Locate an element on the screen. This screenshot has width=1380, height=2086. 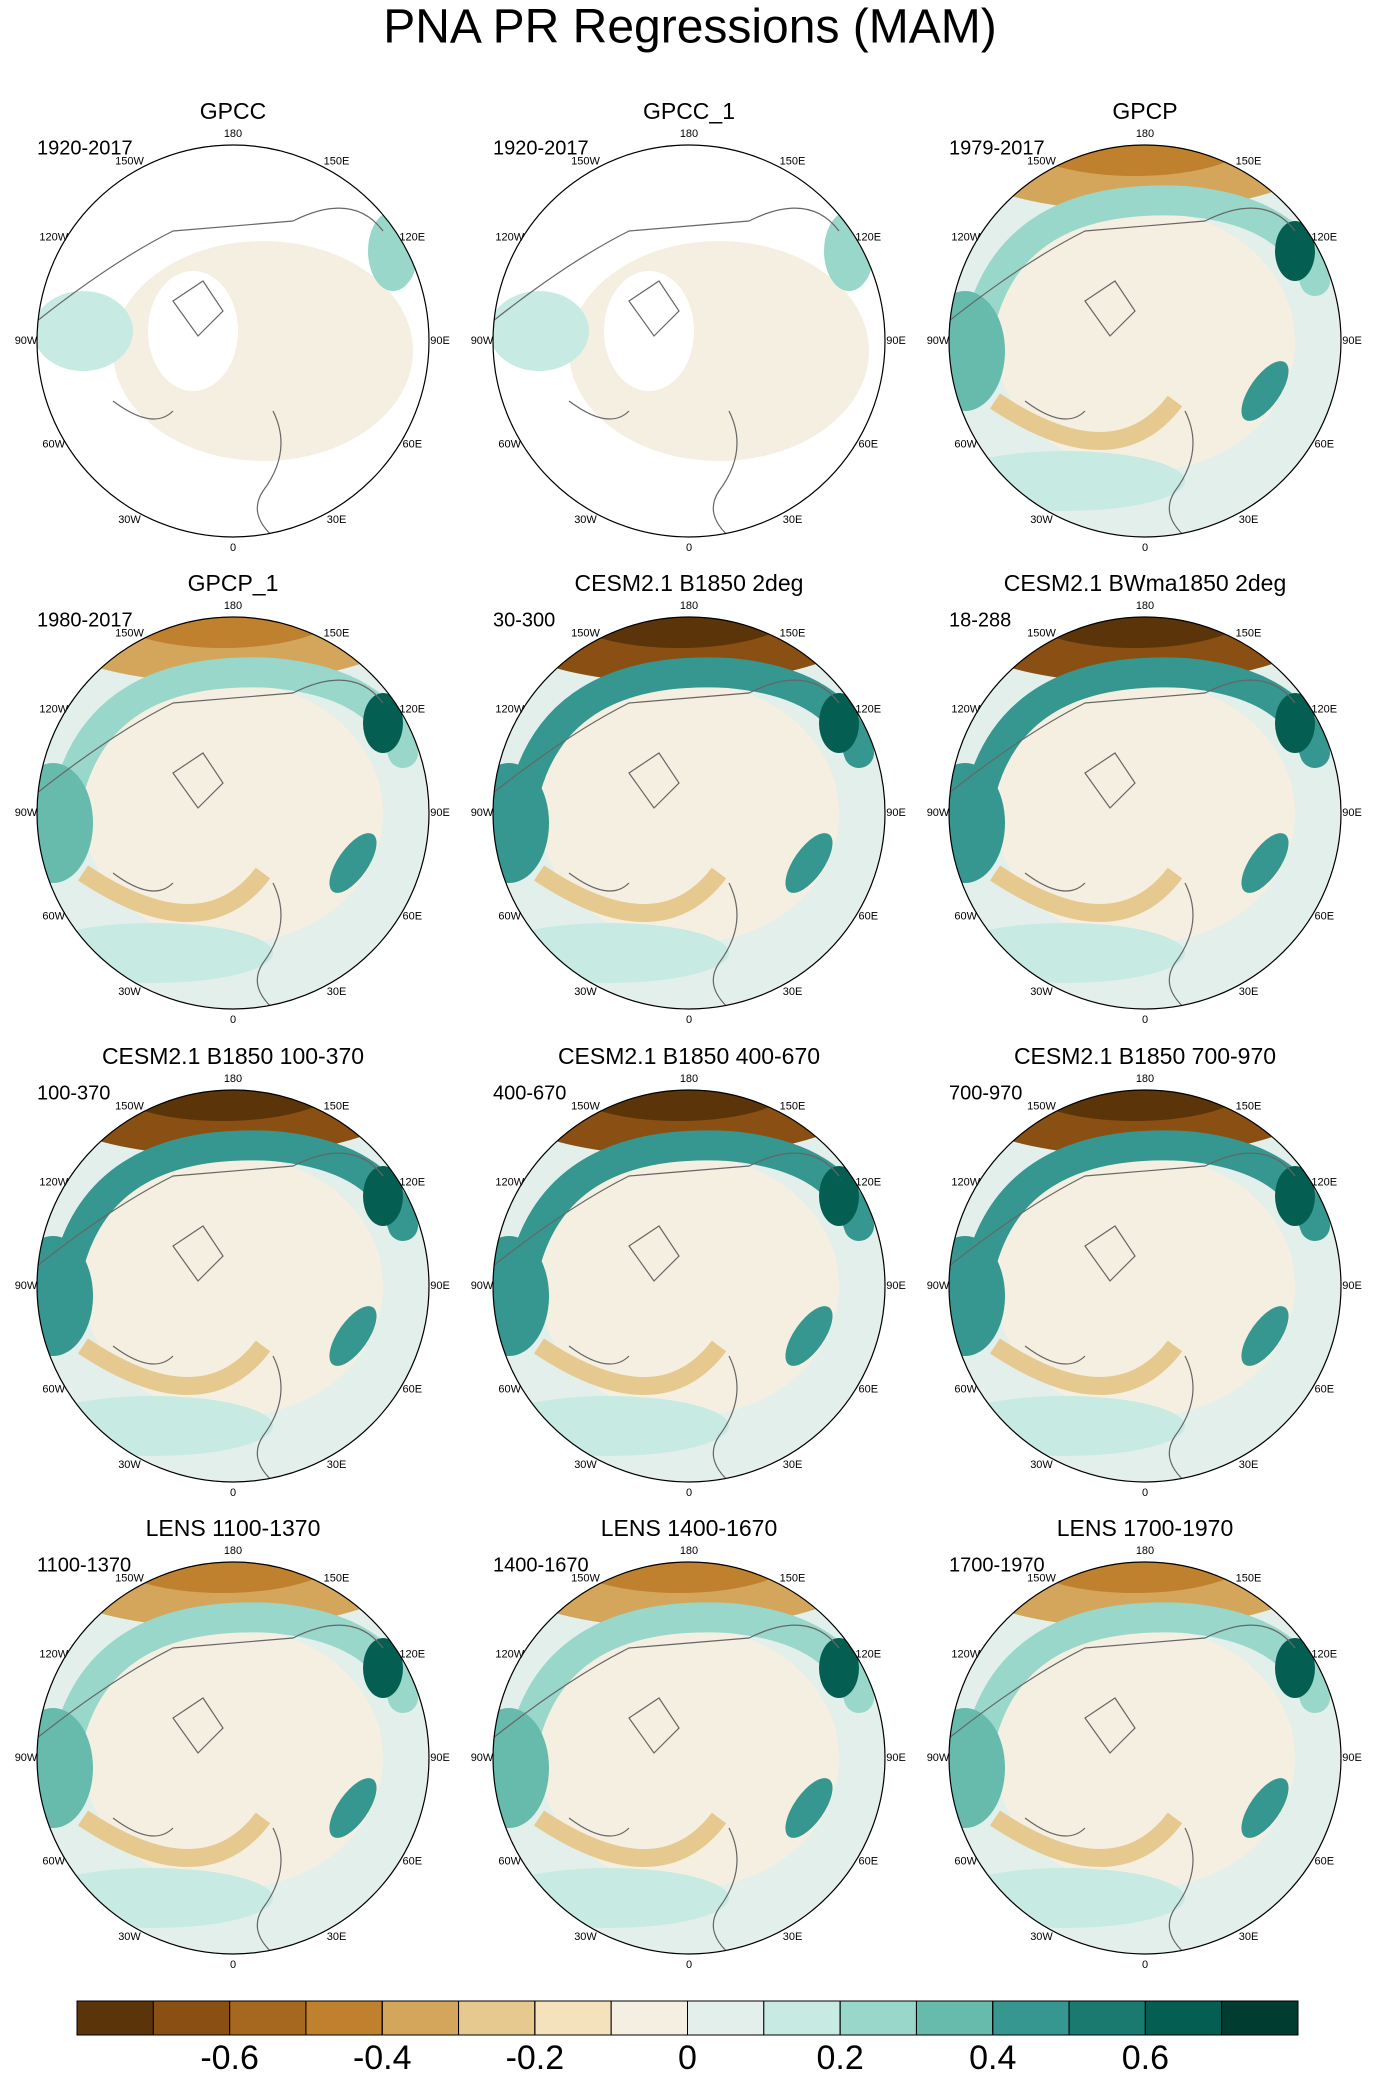
panel-title: GPCC_1 is located at coordinates (689, 111).